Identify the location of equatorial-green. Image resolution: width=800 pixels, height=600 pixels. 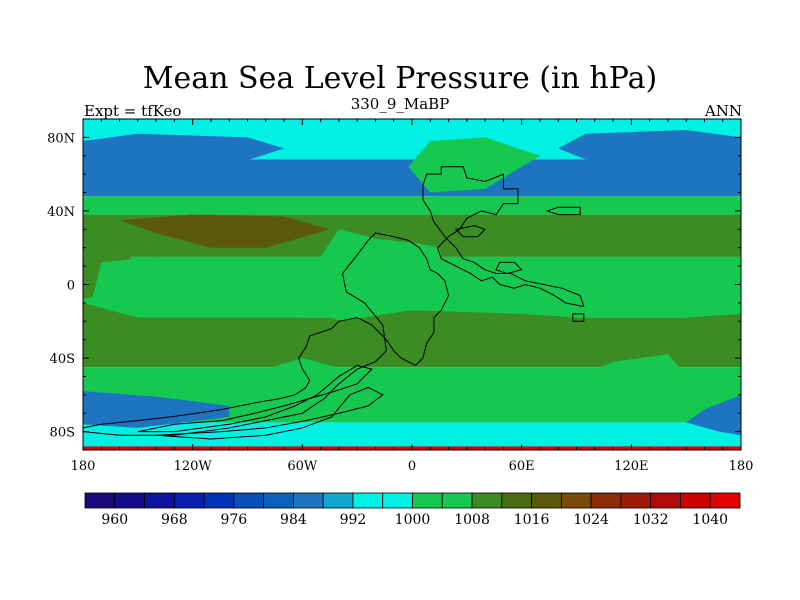
(412, 325).